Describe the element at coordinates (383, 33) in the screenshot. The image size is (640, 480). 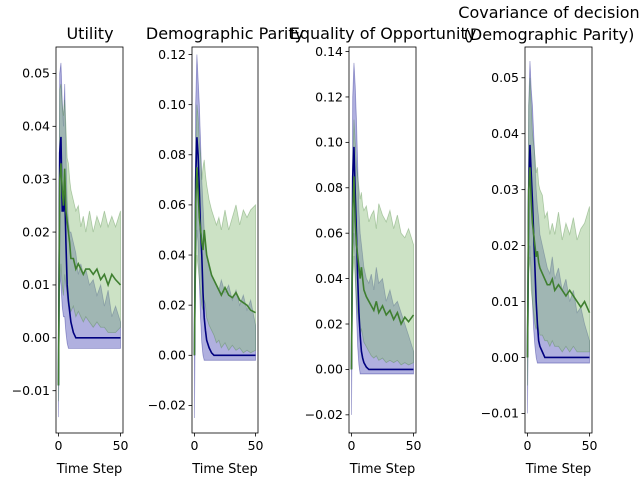
I see `chart-title: Equality of Opportunity` at that location.